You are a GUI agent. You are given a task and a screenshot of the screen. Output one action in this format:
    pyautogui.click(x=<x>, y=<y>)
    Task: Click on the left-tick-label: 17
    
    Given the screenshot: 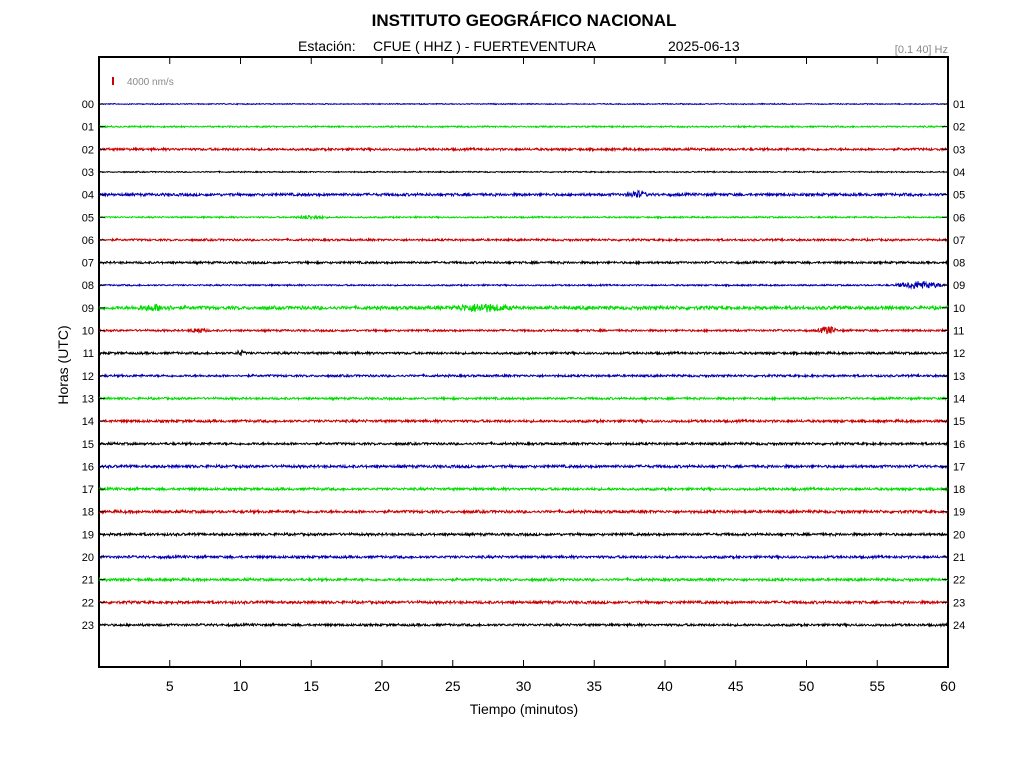 What is the action you would take?
    pyautogui.click(x=88, y=490)
    